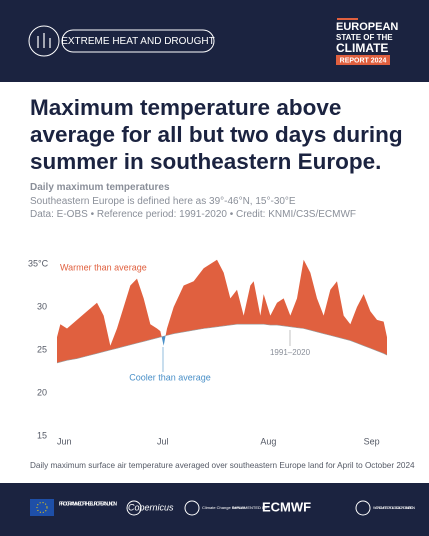 The height and width of the screenshot is (536, 429). What do you see at coordinates (364, 37) in the screenshot?
I see `logo-line: STATE OF THE` at bounding box center [364, 37].